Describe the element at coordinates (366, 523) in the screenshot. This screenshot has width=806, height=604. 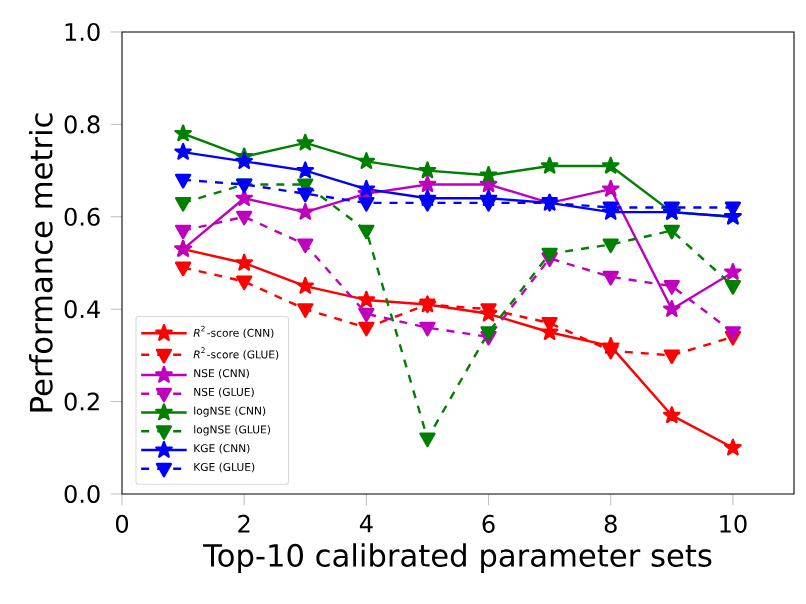
I see `x-tick-label: 4` at that location.